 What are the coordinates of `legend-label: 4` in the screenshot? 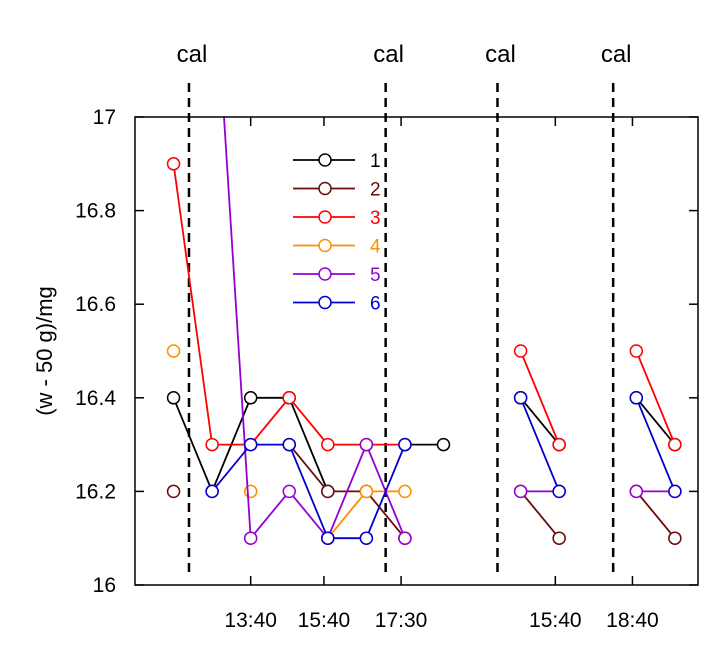 It's located at (375, 247).